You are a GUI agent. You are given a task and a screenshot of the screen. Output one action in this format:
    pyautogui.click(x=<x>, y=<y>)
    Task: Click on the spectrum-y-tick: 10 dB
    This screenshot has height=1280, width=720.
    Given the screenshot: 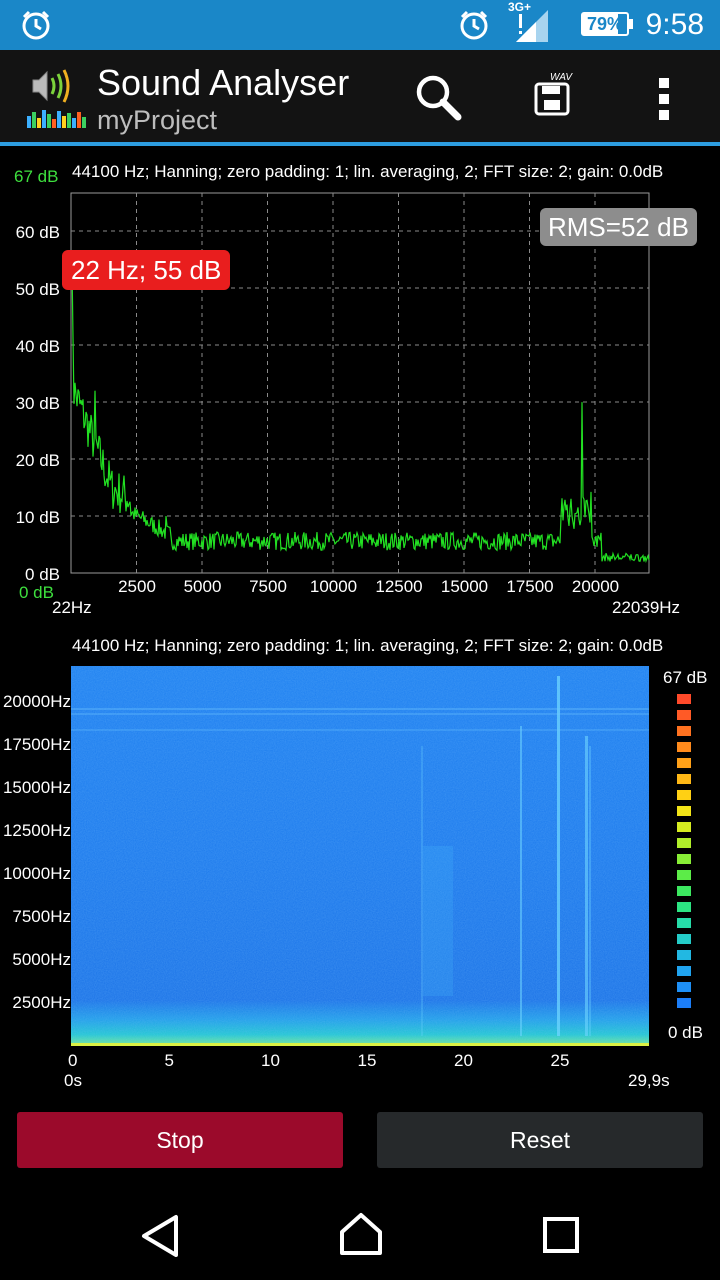 What is the action you would take?
    pyautogui.click(x=37, y=517)
    